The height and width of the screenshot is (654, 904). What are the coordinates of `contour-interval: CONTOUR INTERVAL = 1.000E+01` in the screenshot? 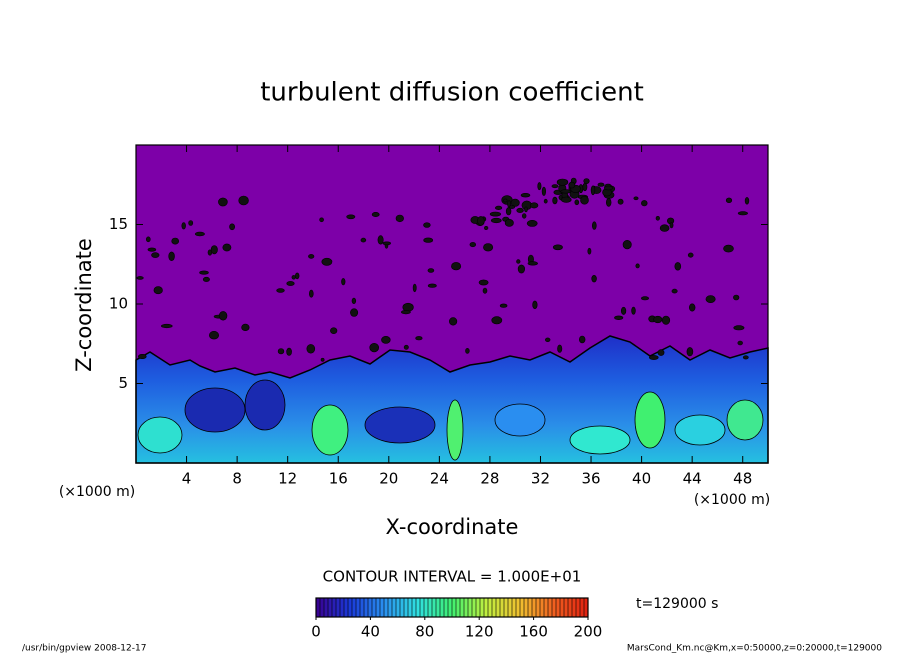 It's located at (452, 577).